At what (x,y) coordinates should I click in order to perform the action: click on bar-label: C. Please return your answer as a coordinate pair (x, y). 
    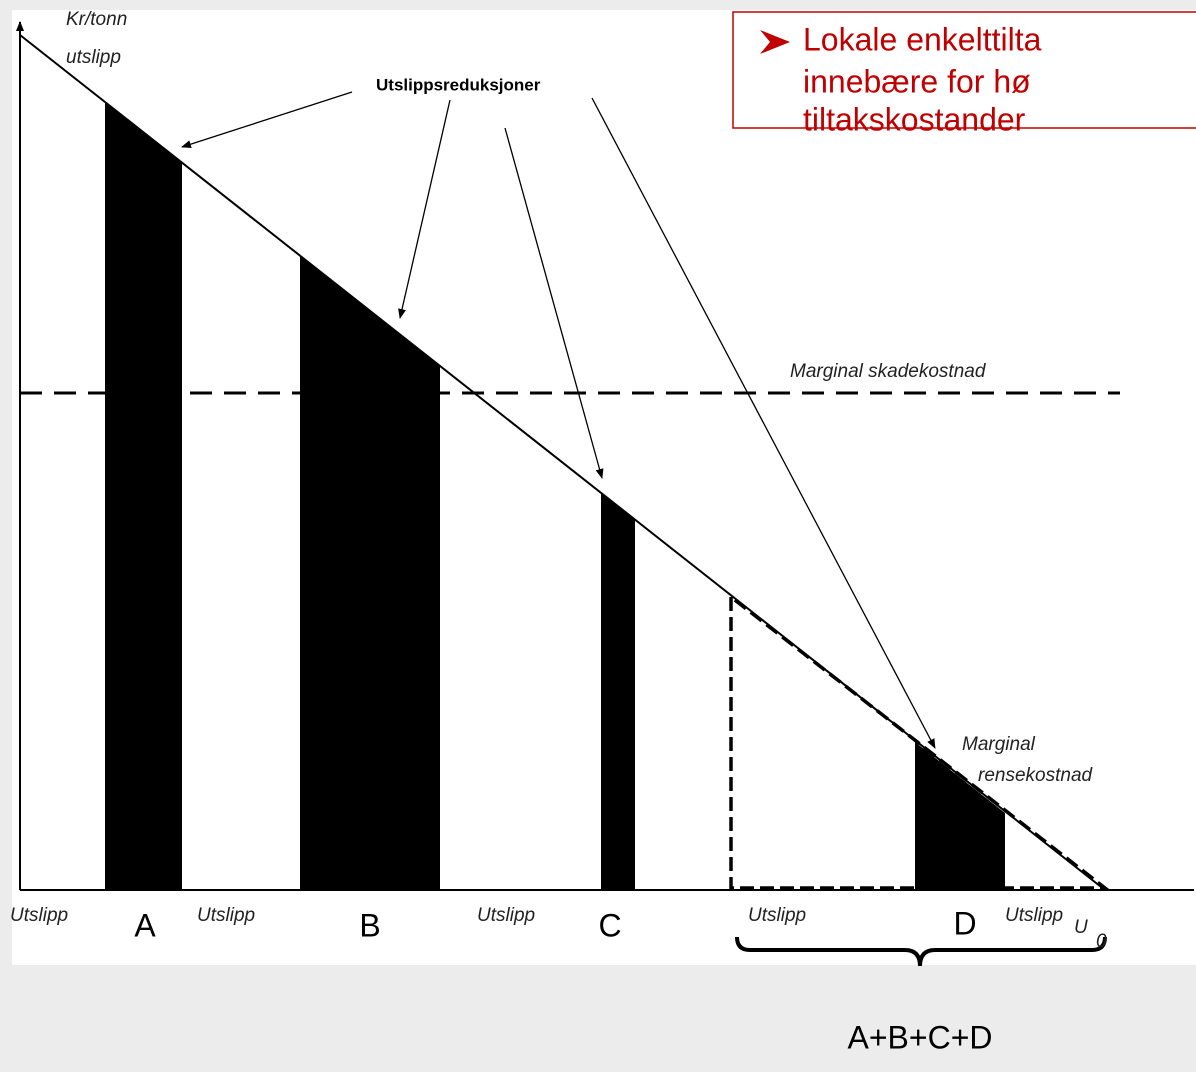
    Looking at the image, I should click on (609, 925).